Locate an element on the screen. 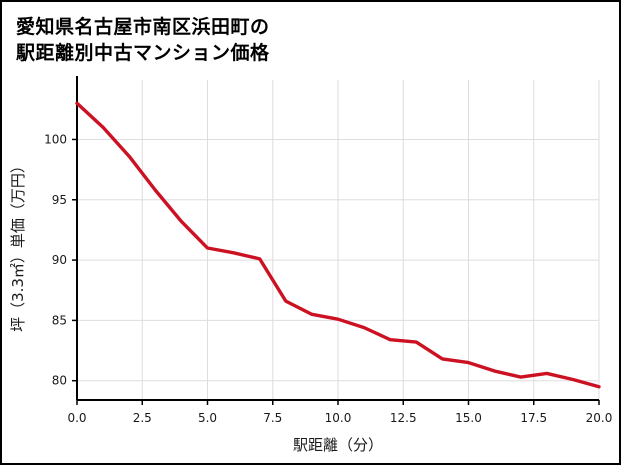 The height and width of the screenshot is (465, 621). x-tick-label: 10.0 is located at coordinates (338, 418).